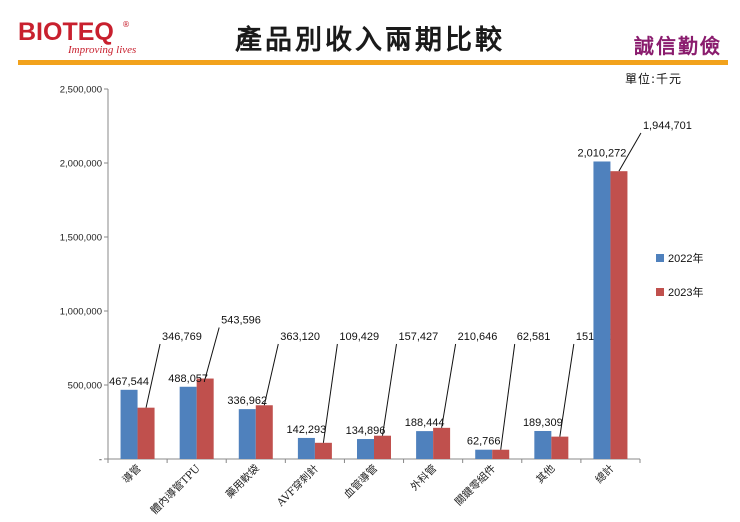 The image size is (740, 522). Describe the element at coordinates (360, 481) in the screenshot. I see `x-category-label: 血管導管` at that location.